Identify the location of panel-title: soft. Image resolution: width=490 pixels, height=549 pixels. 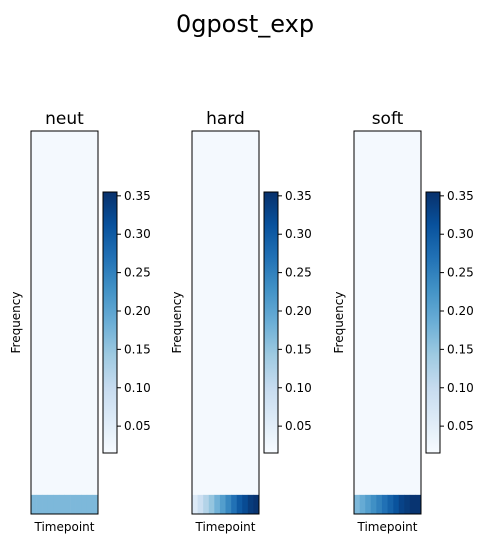
(388, 119).